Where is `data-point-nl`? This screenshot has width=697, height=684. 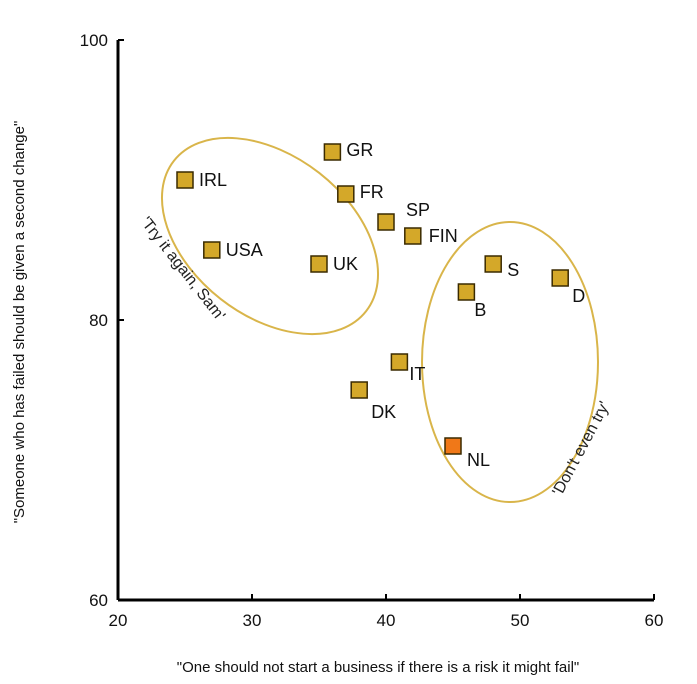
data-point-nl is located at coordinates (453, 446).